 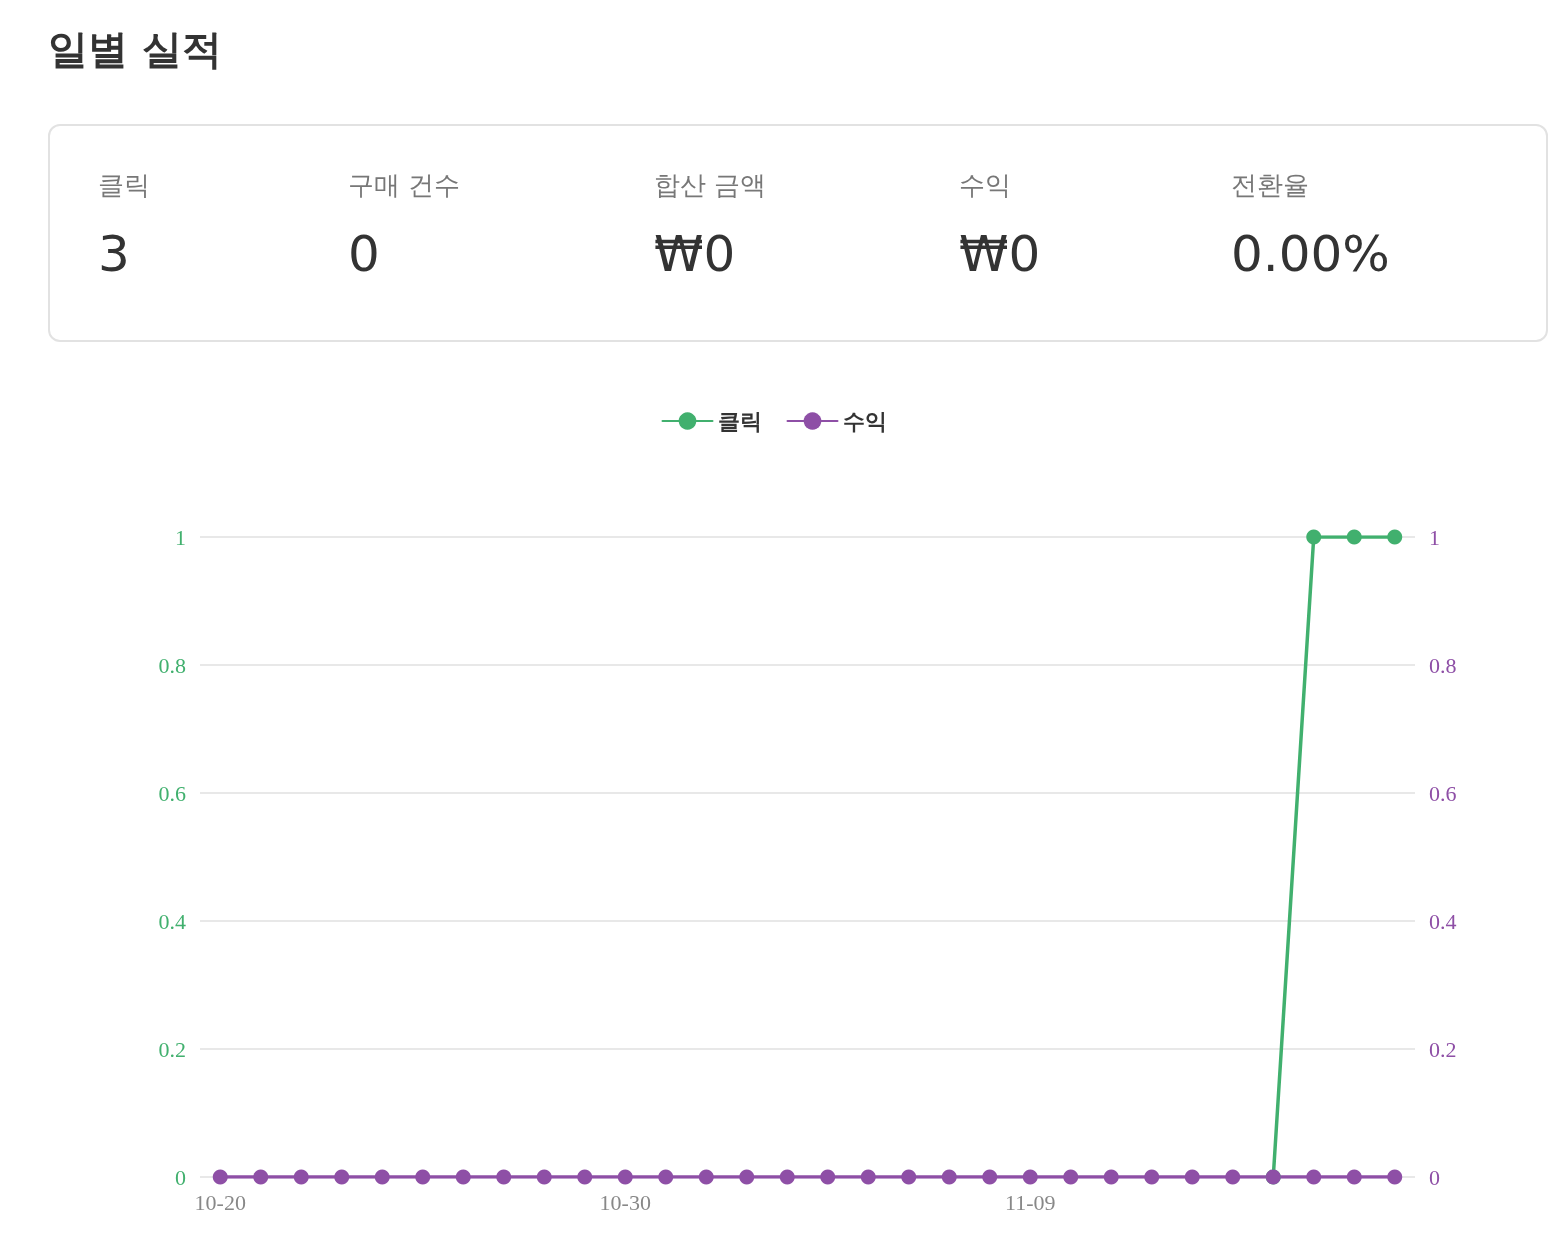 What do you see at coordinates (114, 254) in the screenshot?
I see `text: 3` at bounding box center [114, 254].